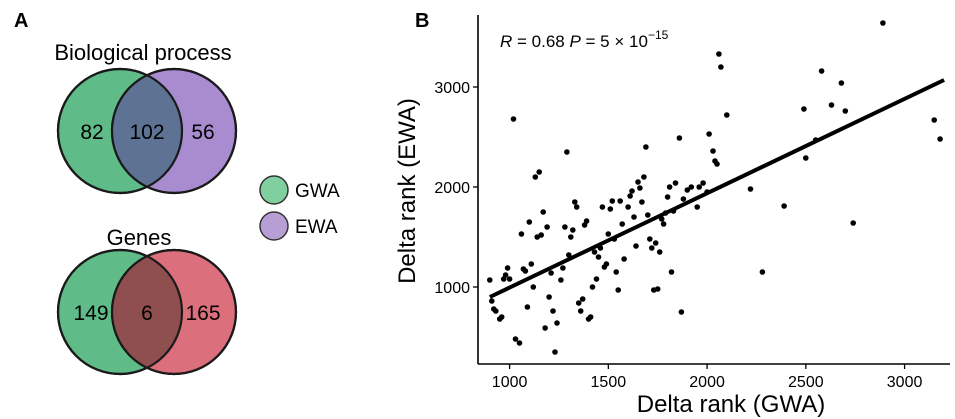  Describe the element at coordinates (614, 41) in the screenshot. I see `p-value: = 5 × 10` at that location.